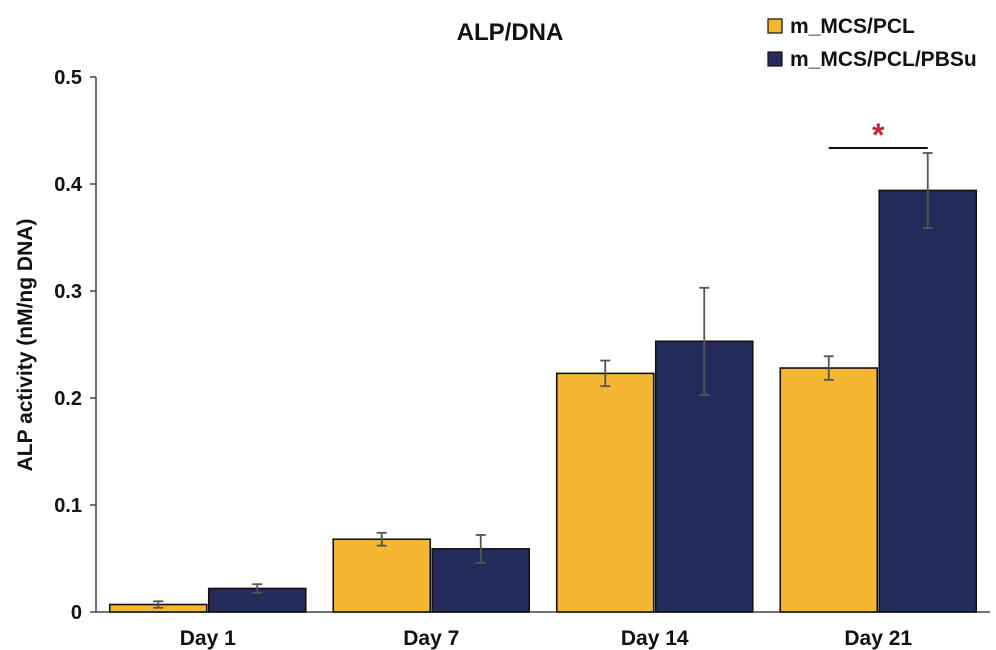 The height and width of the screenshot is (650, 996). What do you see at coordinates (852, 26) in the screenshot?
I see `legend-label: m_MCS/PCL` at bounding box center [852, 26].